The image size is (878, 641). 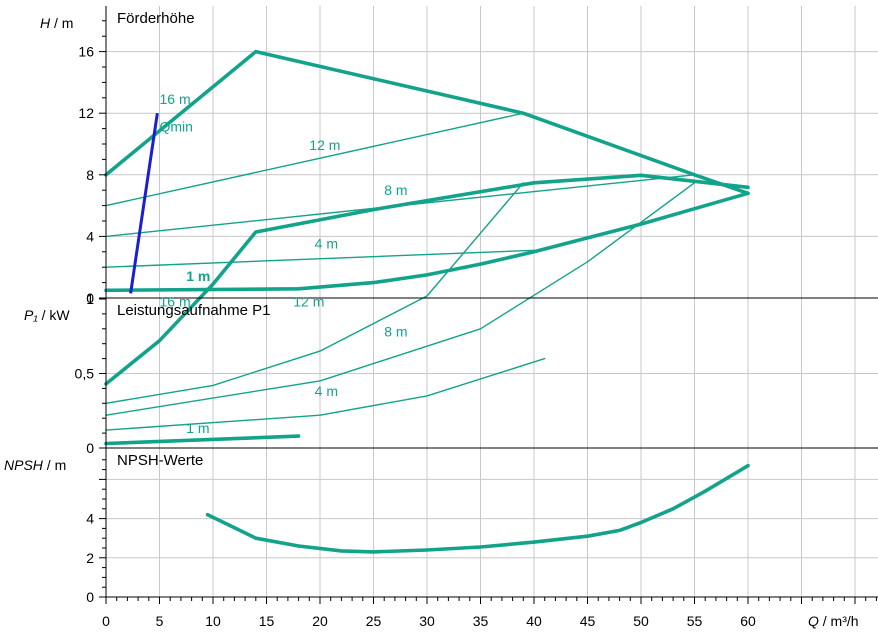 I want to click on y-tick-label: 8, so click(x=90, y=175).